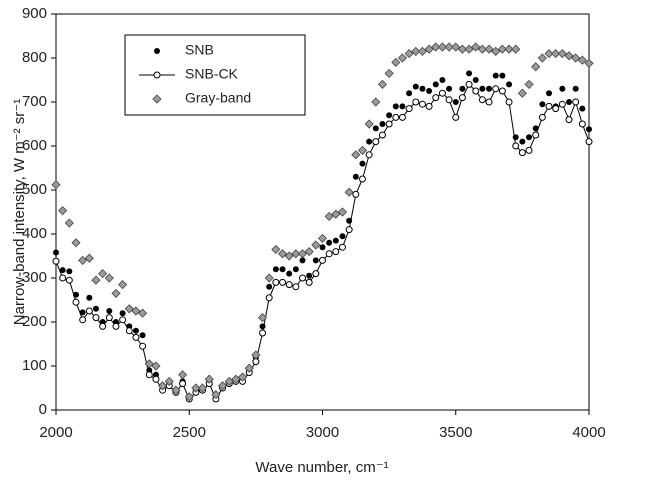 This screenshot has width=650, height=482. I want to click on x-tick-label: 3500, so click(455, 432).